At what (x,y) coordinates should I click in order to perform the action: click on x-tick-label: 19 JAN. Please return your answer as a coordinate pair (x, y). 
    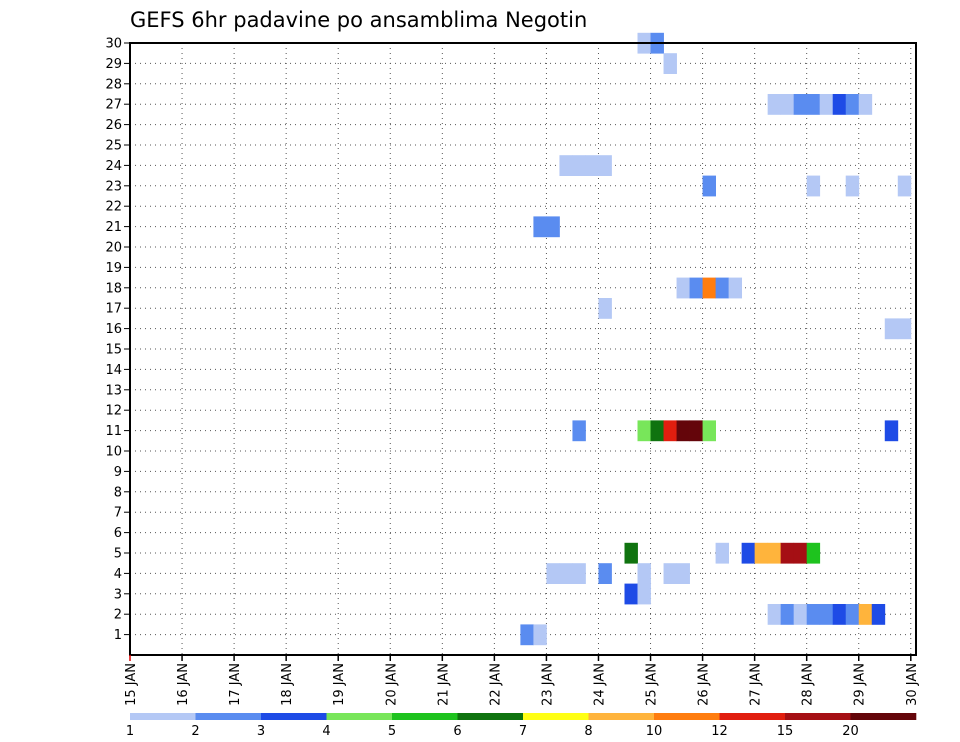
    Looking at the image, I should click on (339, 684).